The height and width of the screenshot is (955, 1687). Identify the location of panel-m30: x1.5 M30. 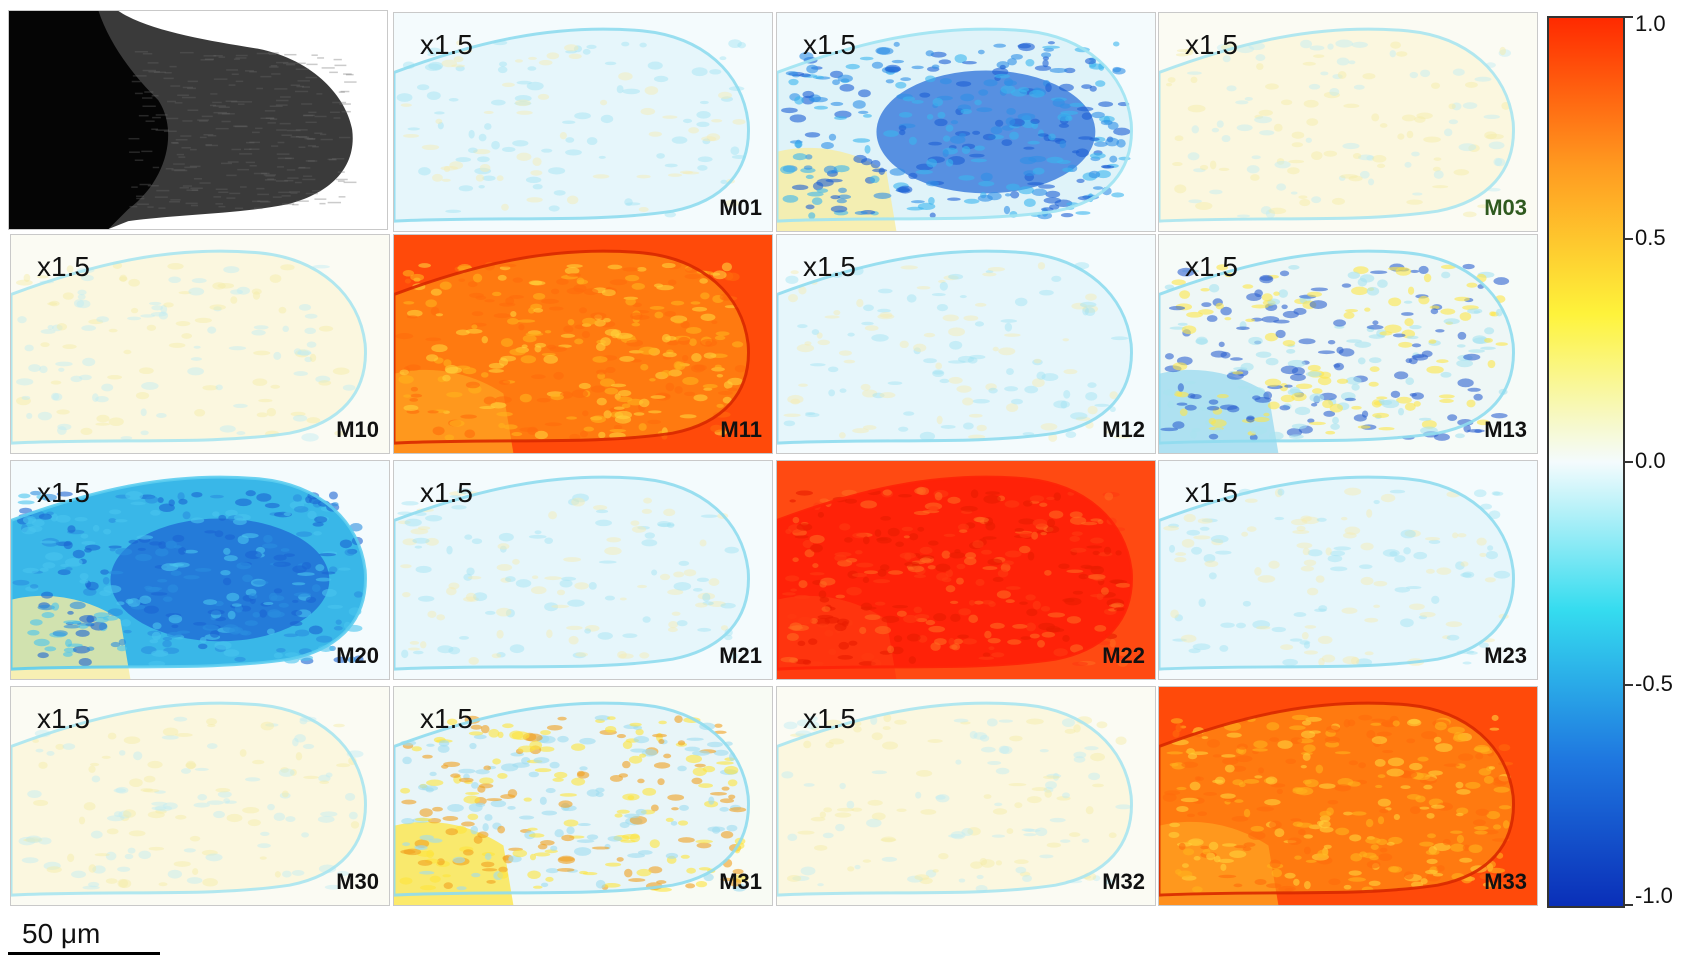
(200, 796).